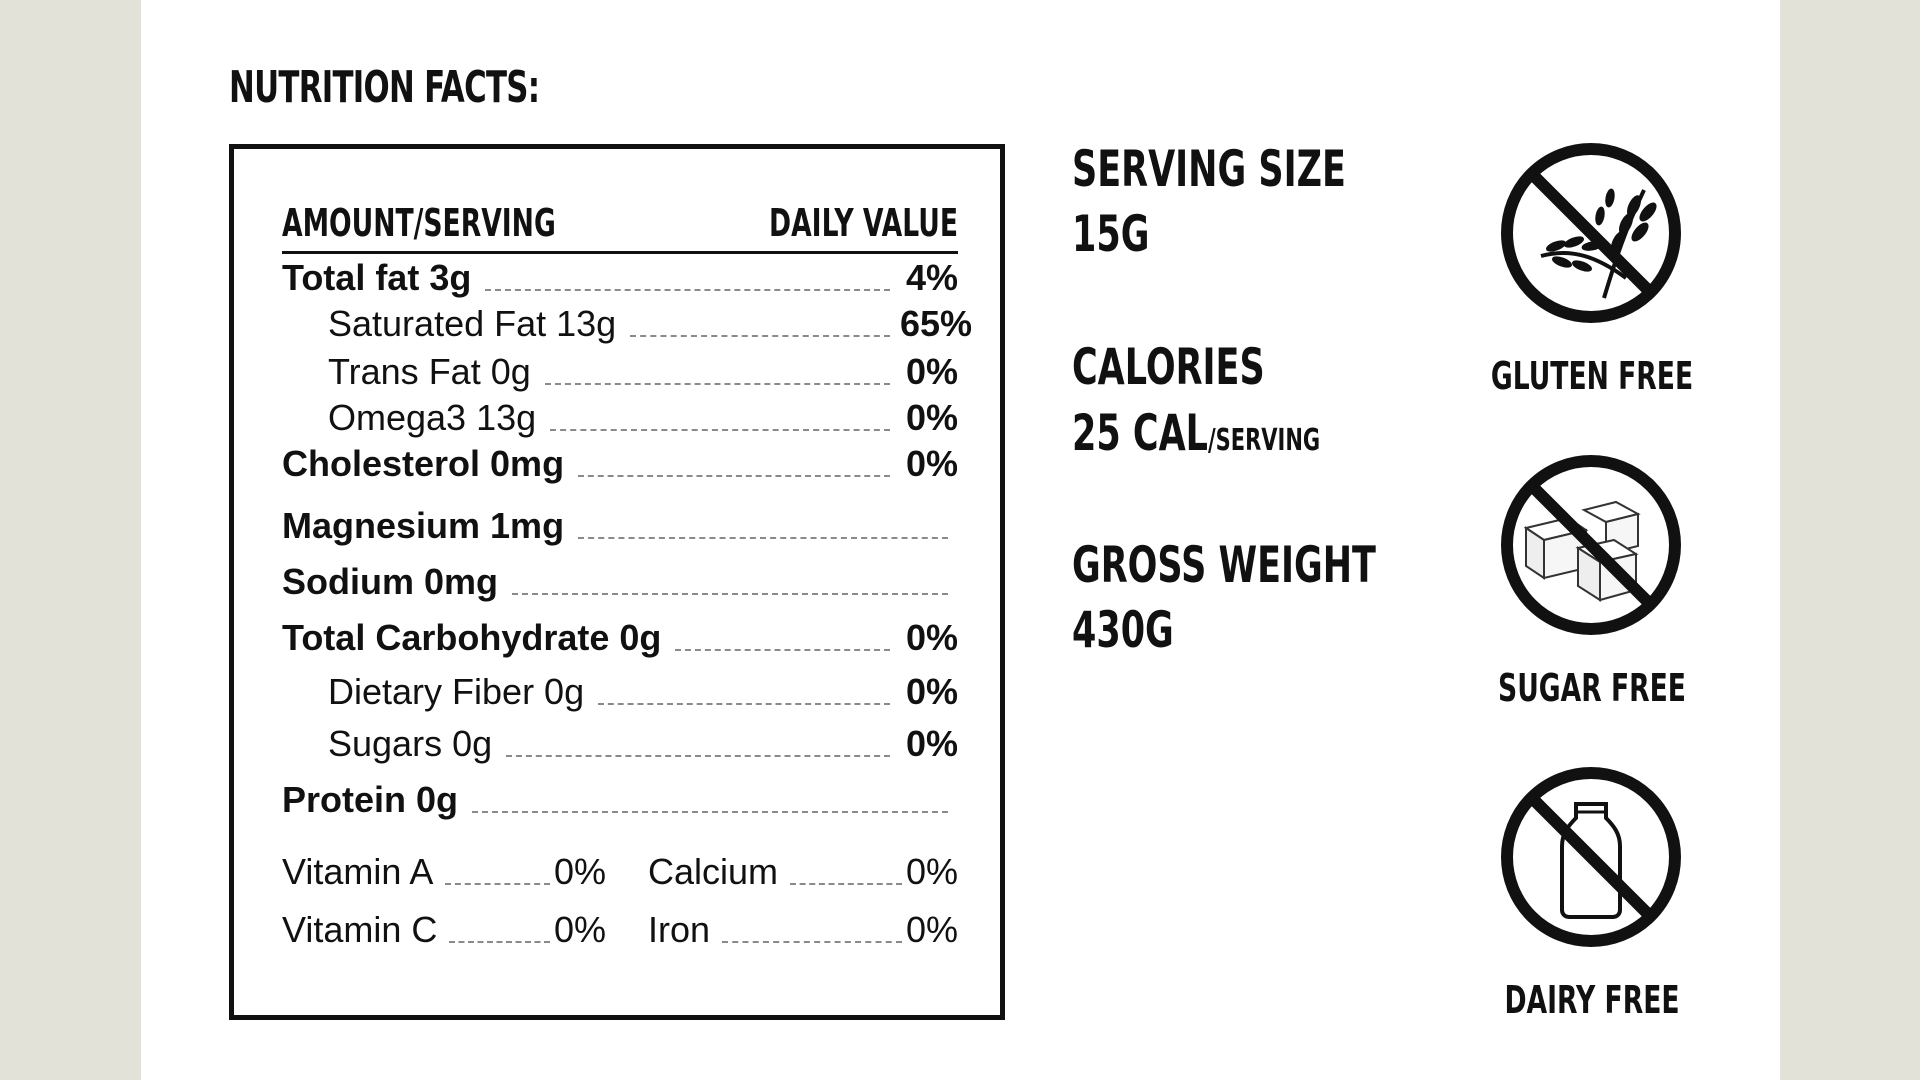 The width and height of the screenshot is (1920, 1080). I want to click on nutrient-row: Dietary Fiber 0g 0%, so click(620, 691).